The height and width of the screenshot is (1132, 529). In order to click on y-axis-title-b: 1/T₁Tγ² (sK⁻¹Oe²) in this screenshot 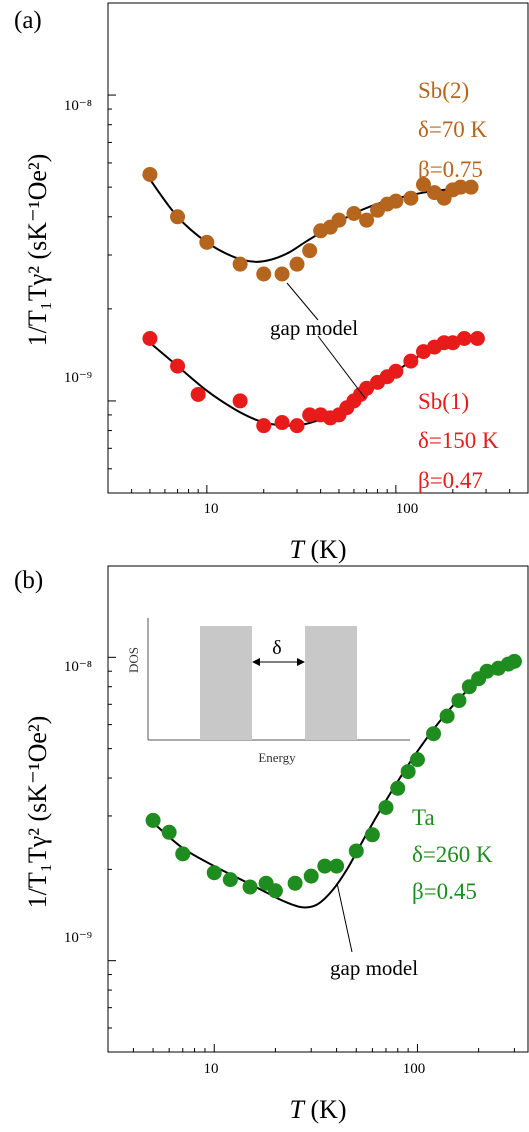, I will do `click(37, 812)`.